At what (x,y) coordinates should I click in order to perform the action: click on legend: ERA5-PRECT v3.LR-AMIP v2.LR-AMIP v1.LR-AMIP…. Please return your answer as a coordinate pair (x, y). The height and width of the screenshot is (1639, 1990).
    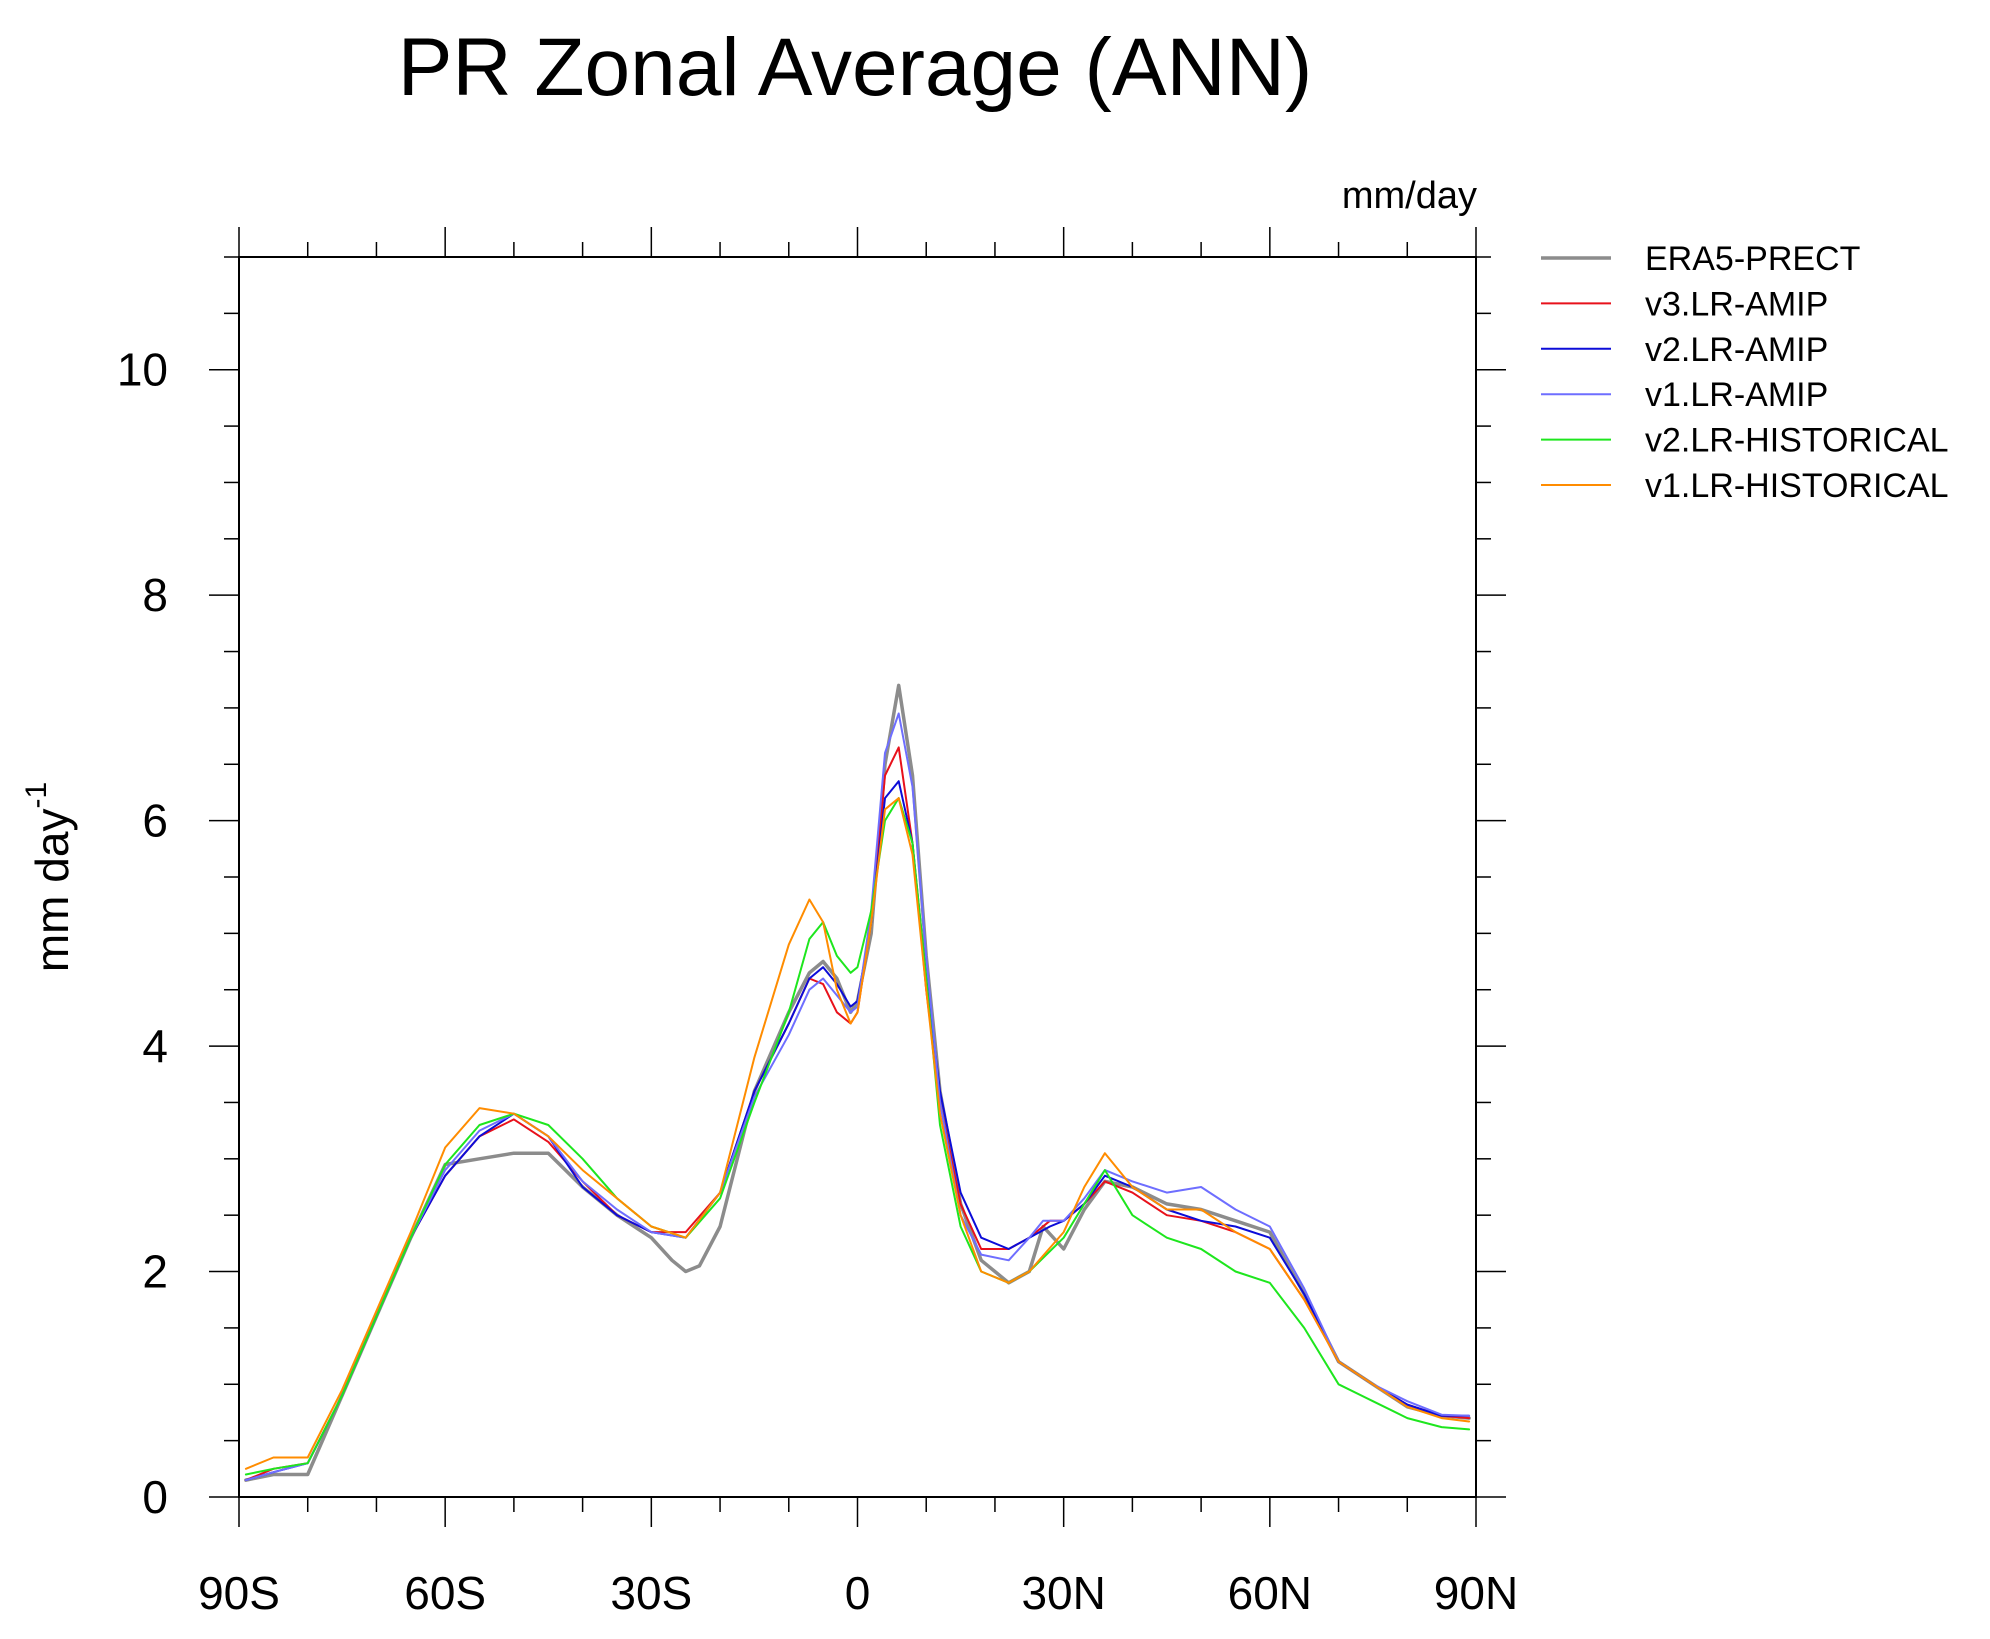
    Looking at the image, I should click on (1745, 372).